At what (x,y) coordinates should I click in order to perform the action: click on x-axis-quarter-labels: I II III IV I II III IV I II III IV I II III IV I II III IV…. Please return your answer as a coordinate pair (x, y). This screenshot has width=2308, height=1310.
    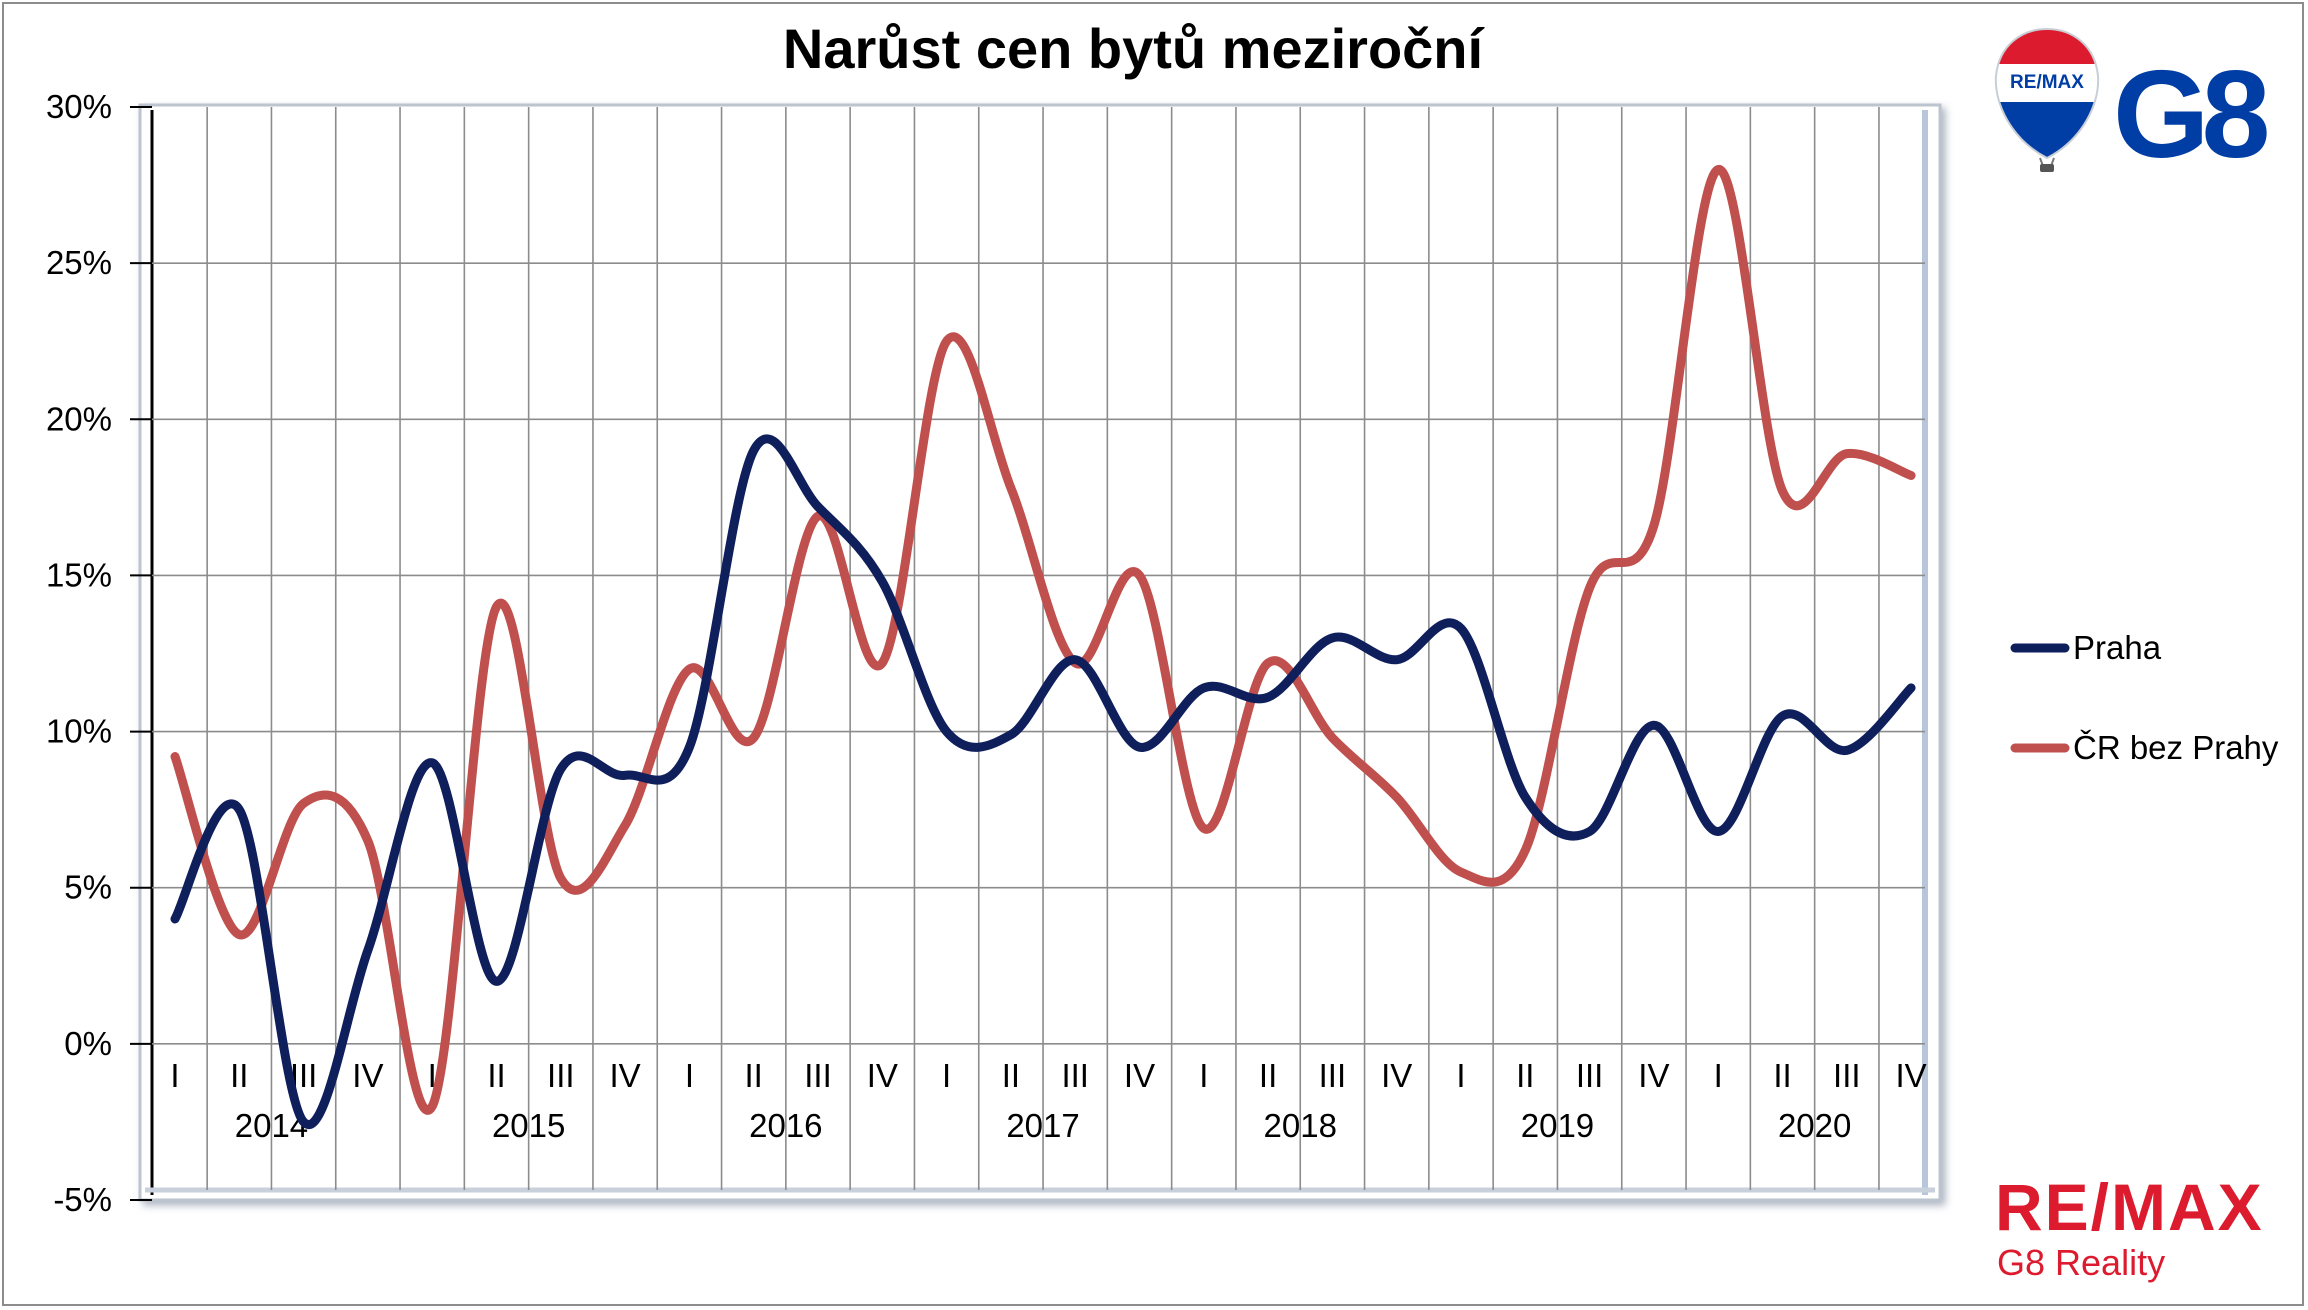
    Looking at the image, I should click on (1048, 1075).